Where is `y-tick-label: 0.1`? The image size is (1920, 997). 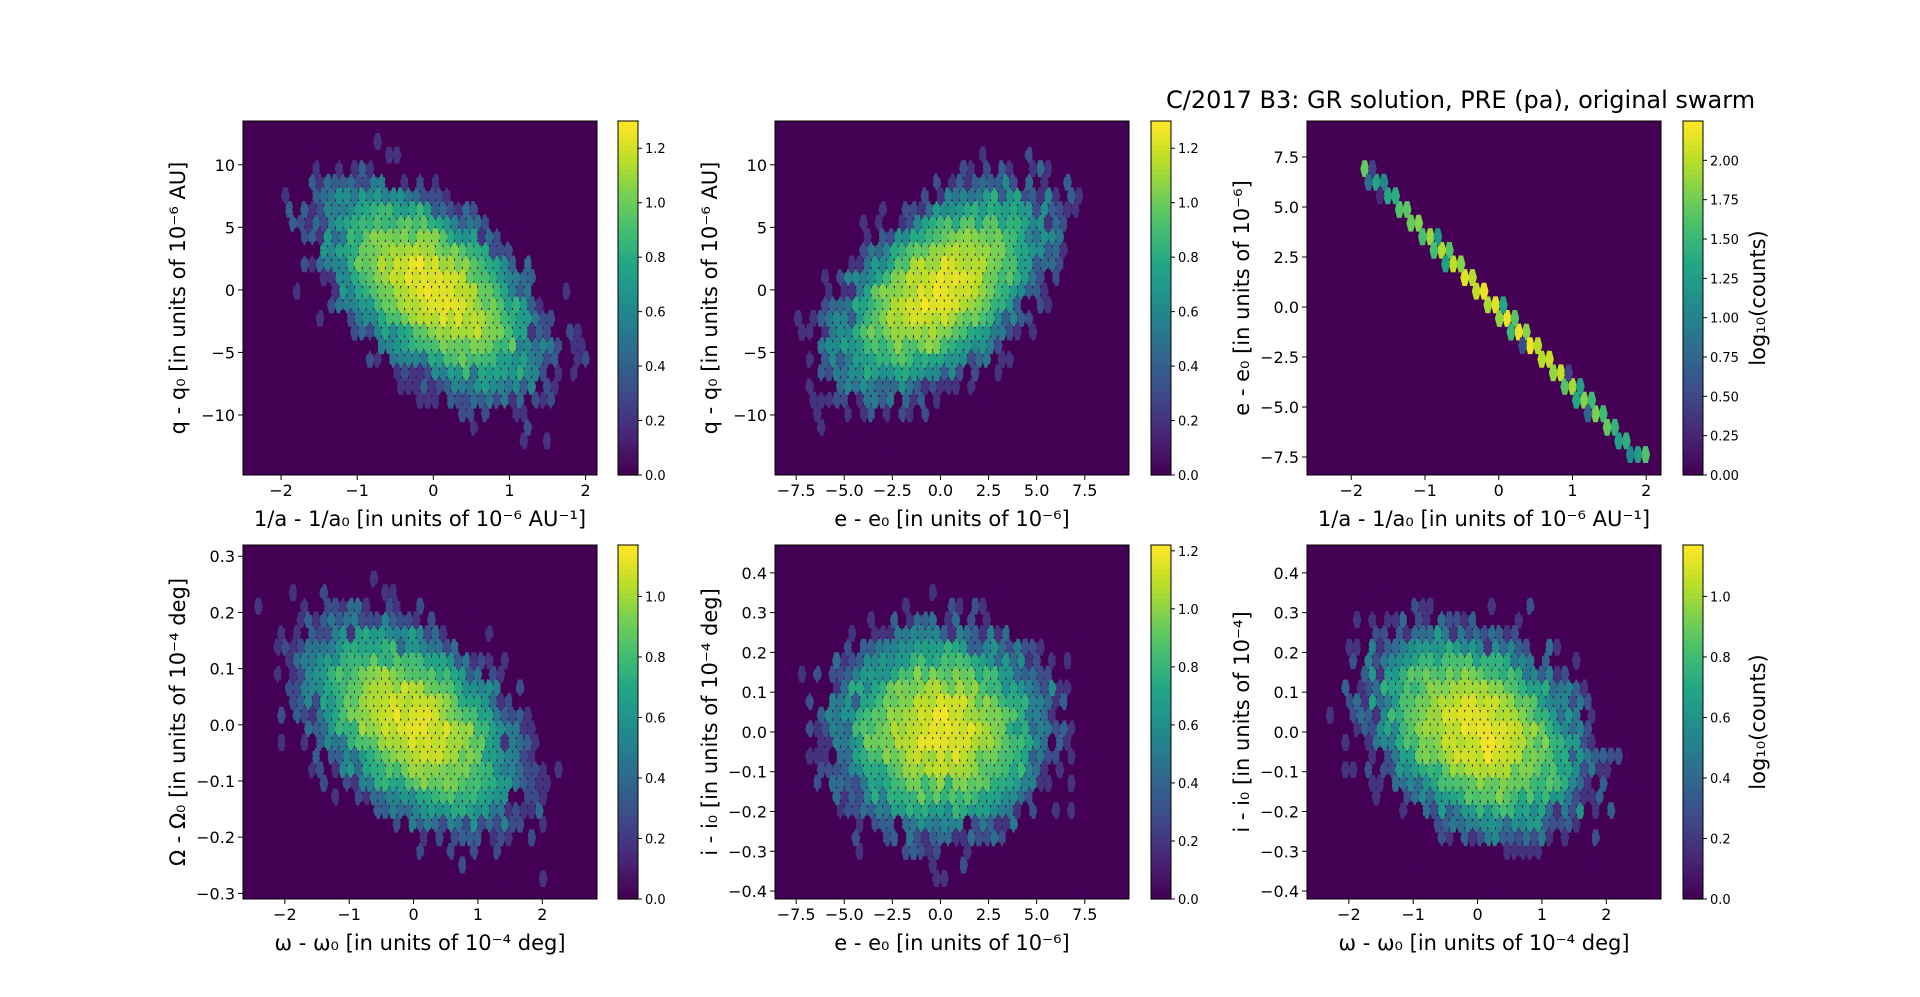
y-tick-label: 0.1 is located at coordinates (222, 669).